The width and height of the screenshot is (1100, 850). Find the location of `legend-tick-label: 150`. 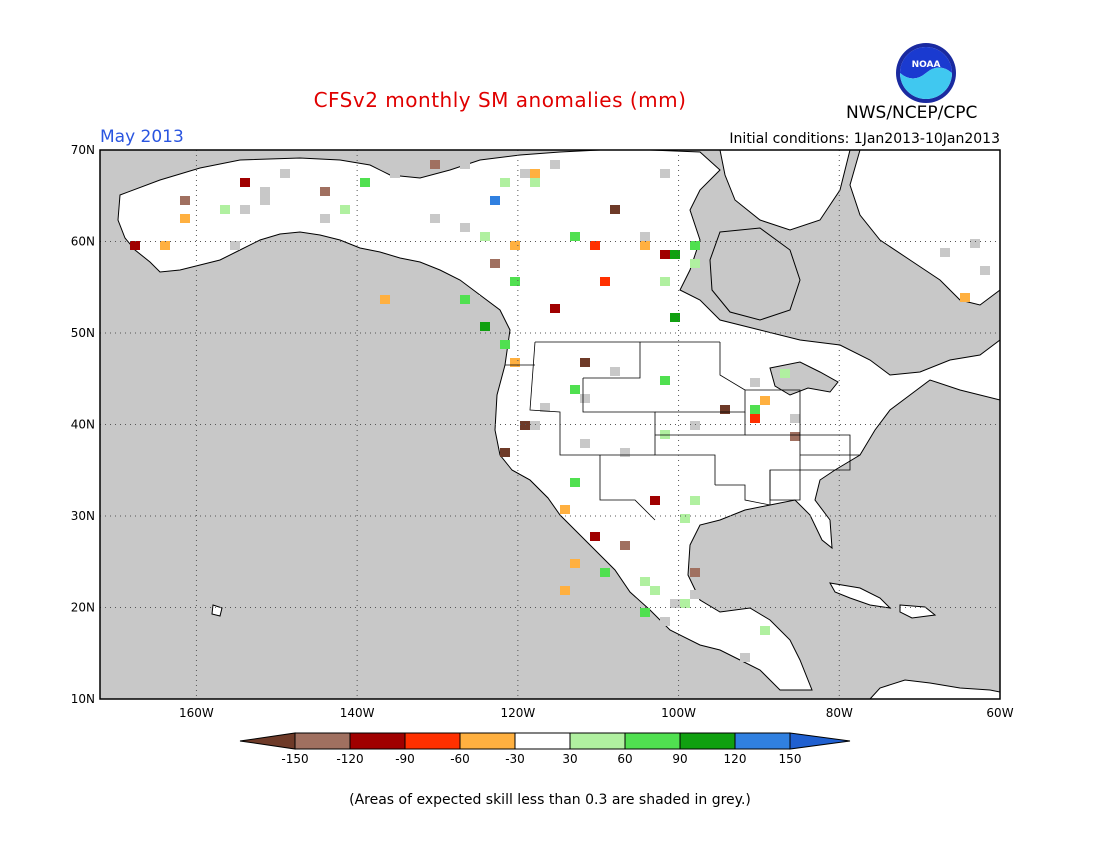

legend-tick-label: 150 is located at coordinates (790, 759).